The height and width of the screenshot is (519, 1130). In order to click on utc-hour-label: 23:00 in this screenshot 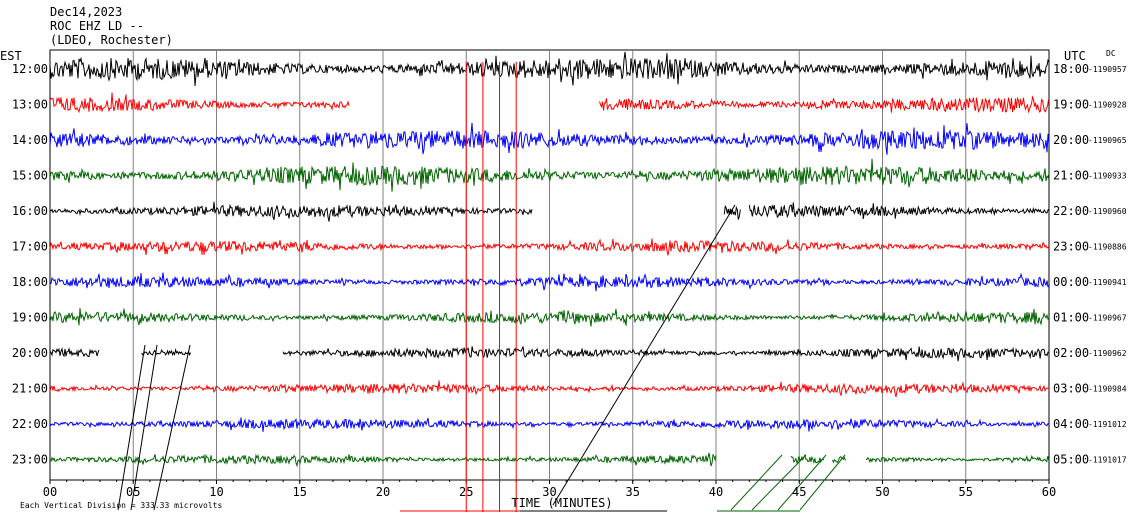, I will do `click(1071, 247)`.